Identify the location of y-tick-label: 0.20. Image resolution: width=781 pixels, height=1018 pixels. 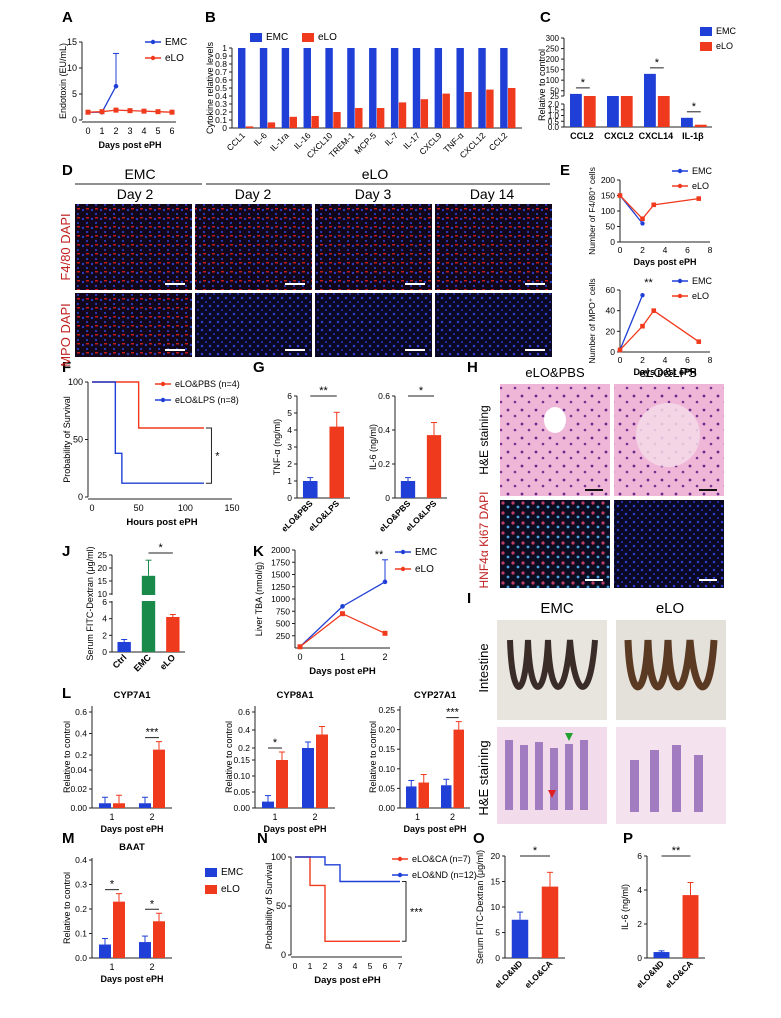
(386, 730).